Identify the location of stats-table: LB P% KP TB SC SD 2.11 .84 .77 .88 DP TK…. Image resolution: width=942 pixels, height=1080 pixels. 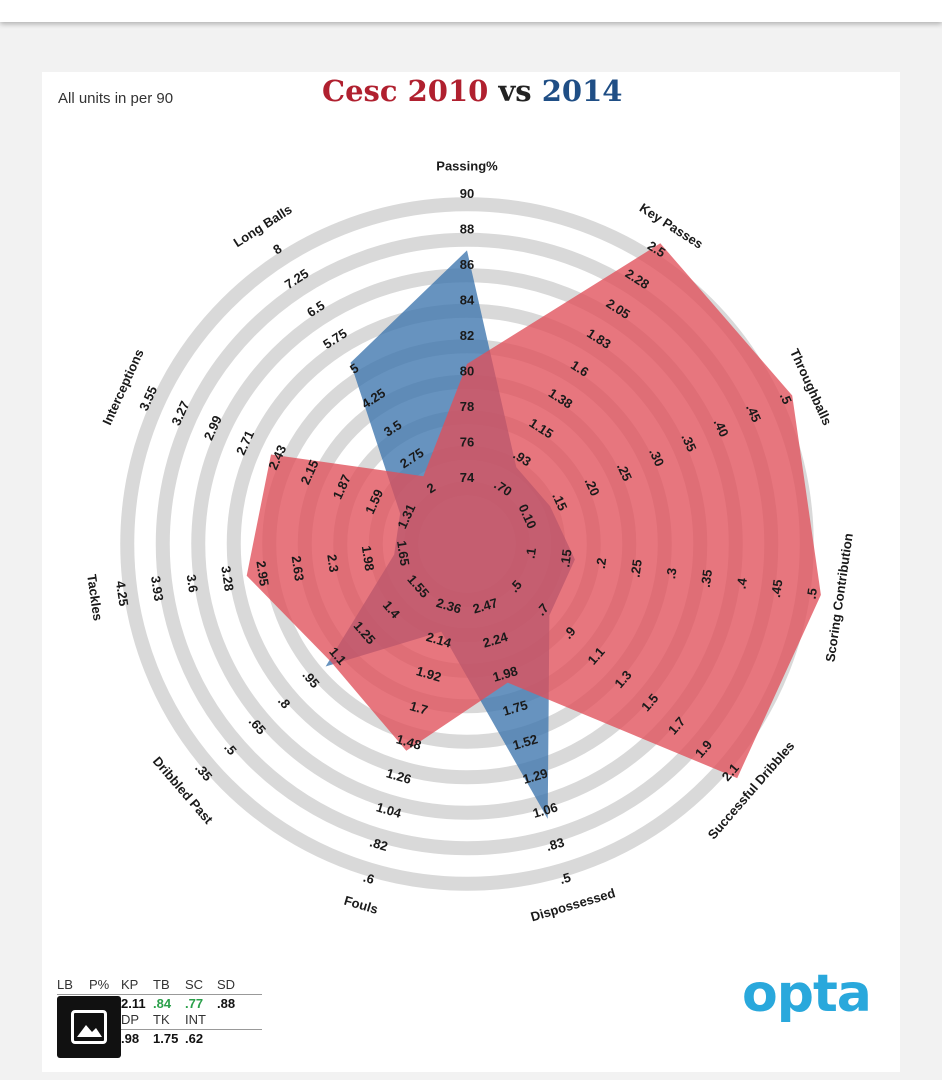
(162, 1012).